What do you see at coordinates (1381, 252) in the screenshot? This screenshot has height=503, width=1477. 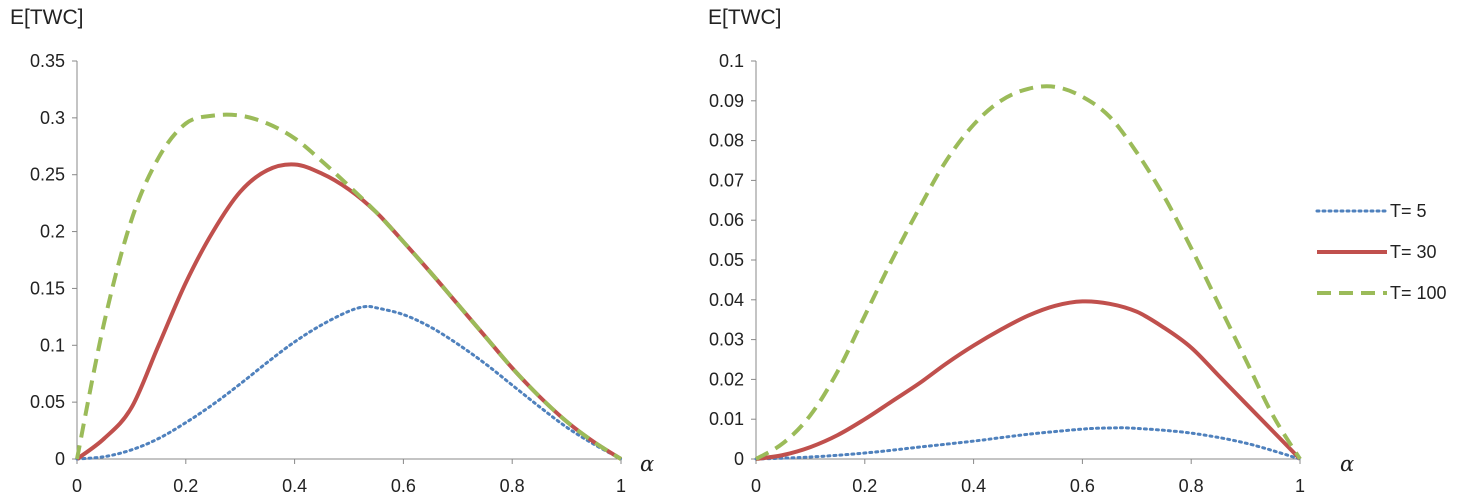 I see `legend: T= 5 T= 30 T= 100` at bounding box center [1381, 252].